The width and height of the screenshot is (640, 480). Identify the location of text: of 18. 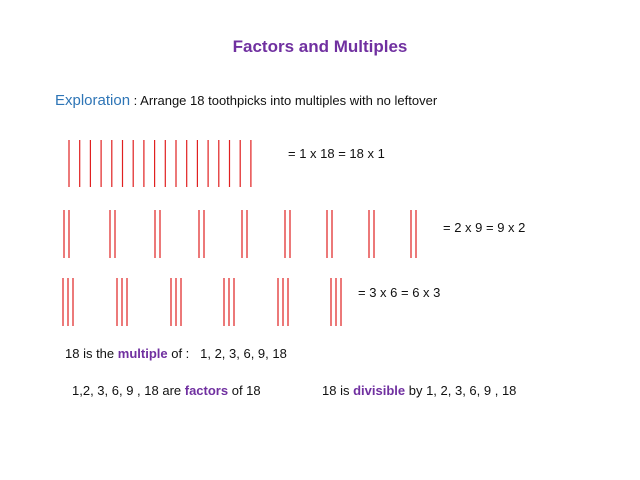
(244, 390).